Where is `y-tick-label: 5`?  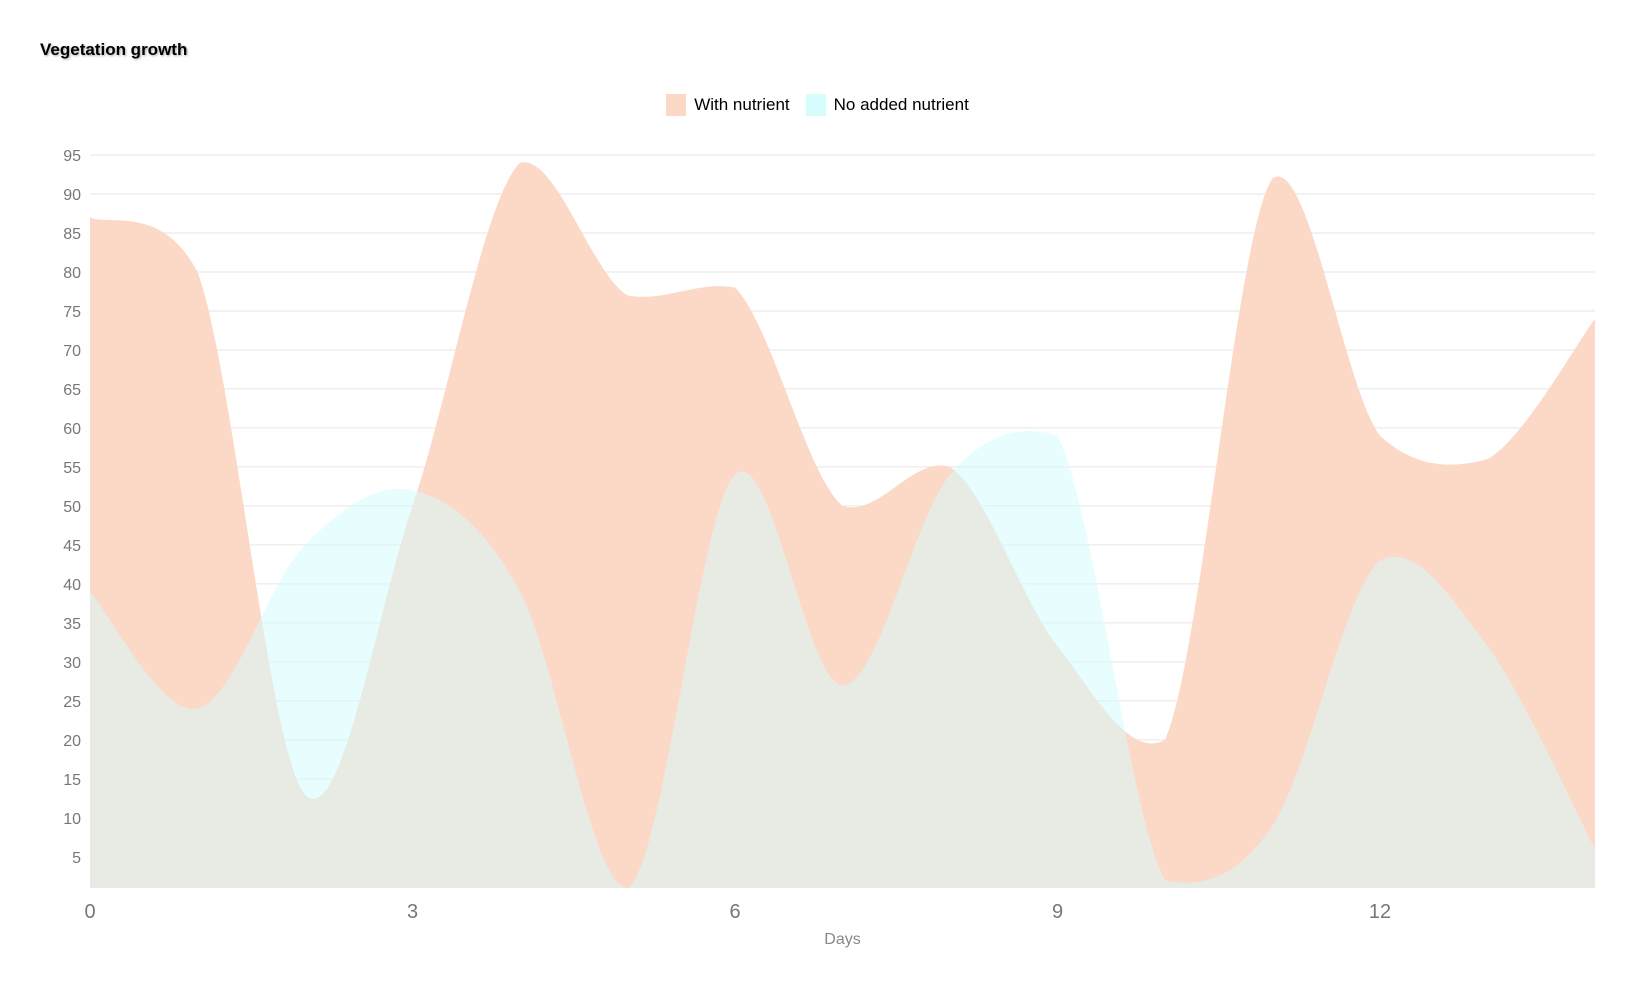
y-tick-label: 5 is located at coordinates (76, 858).